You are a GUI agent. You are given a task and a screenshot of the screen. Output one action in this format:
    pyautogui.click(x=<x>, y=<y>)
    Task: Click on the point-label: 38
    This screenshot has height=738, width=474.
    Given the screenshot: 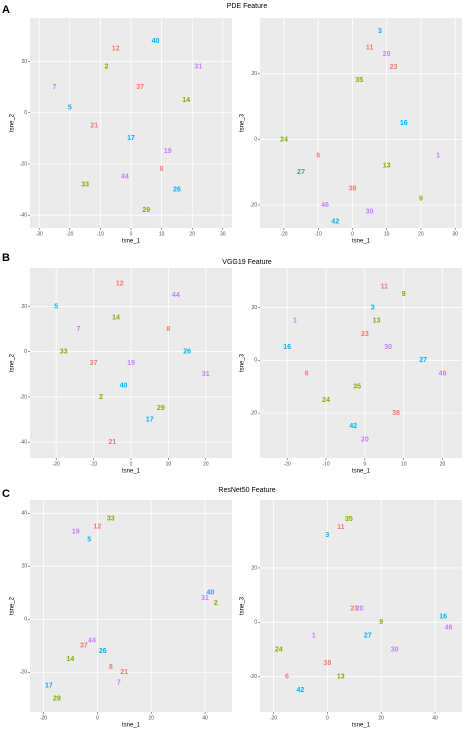 What is the action you would take?
    pyautogui.click(x=327, y=663)
    